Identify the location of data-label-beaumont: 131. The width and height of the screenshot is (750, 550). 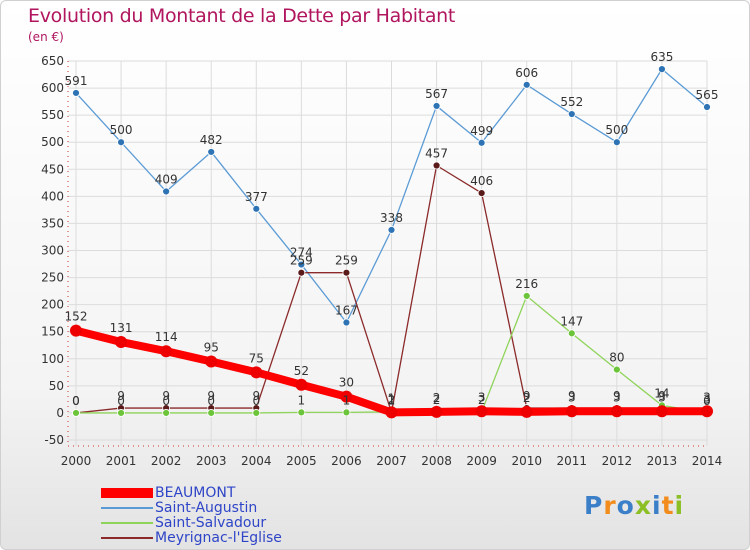
(121, 328).